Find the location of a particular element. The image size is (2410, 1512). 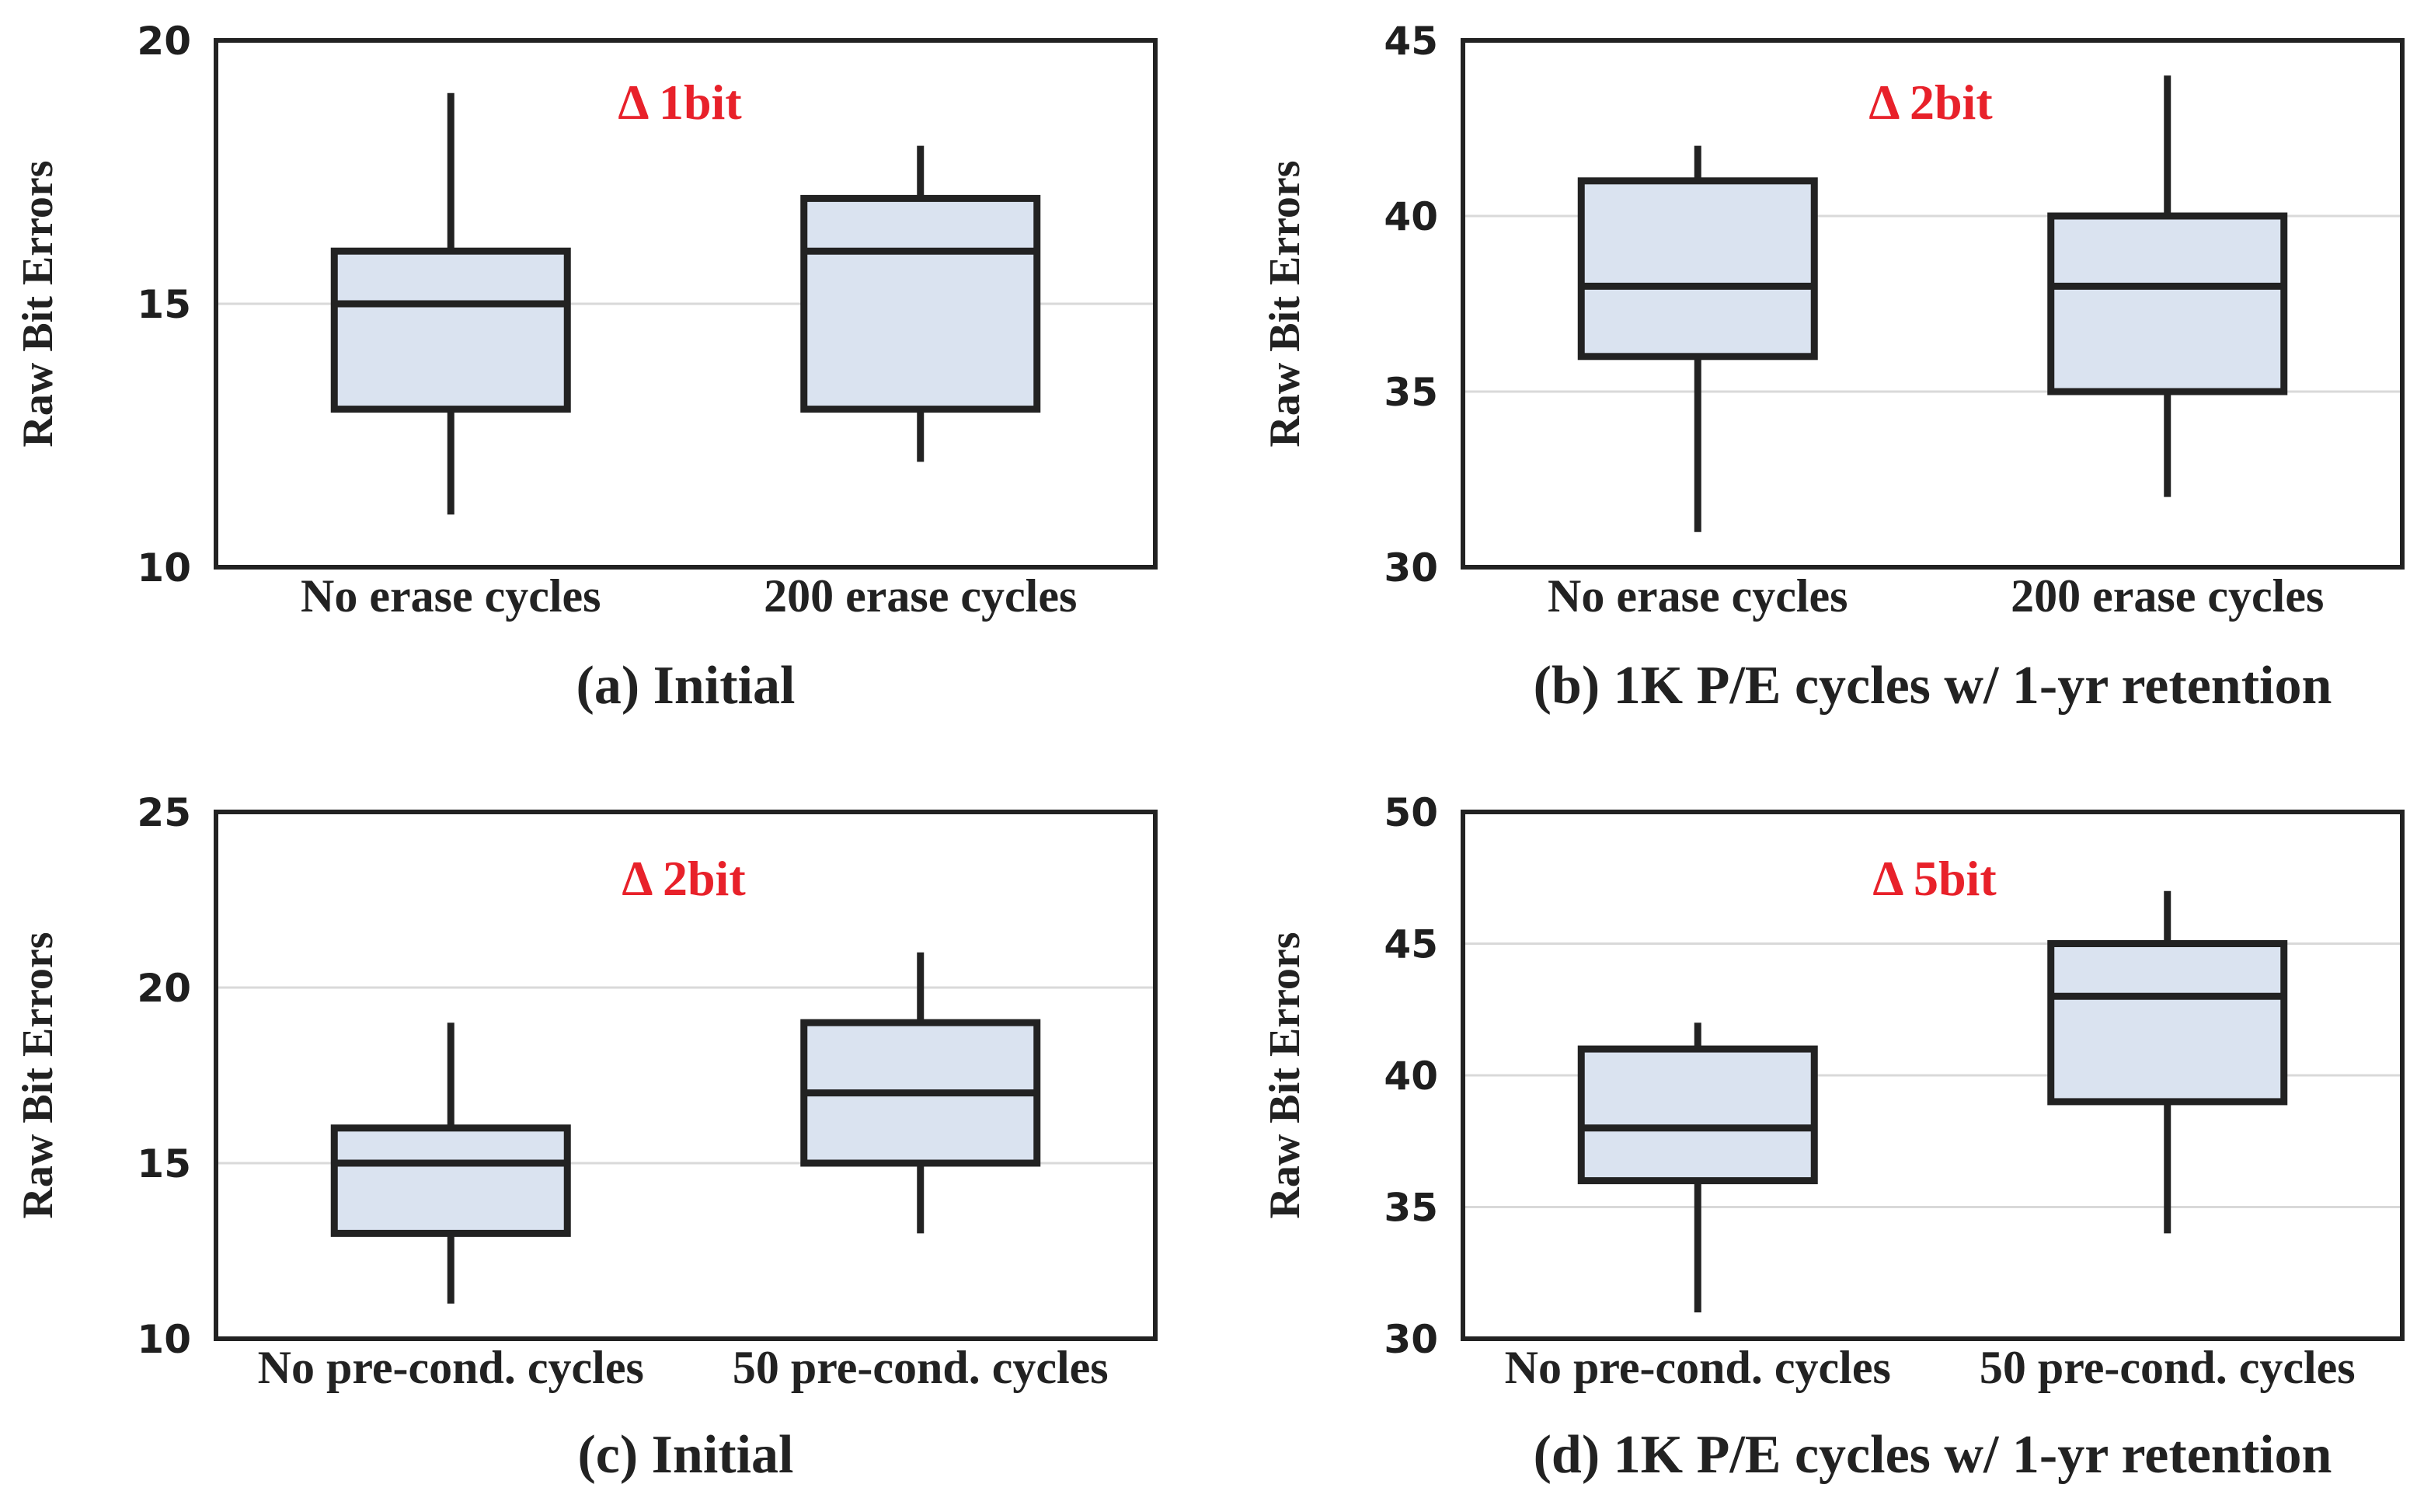

panel-caption: (a) Initial is located at coordinates (686, 686).